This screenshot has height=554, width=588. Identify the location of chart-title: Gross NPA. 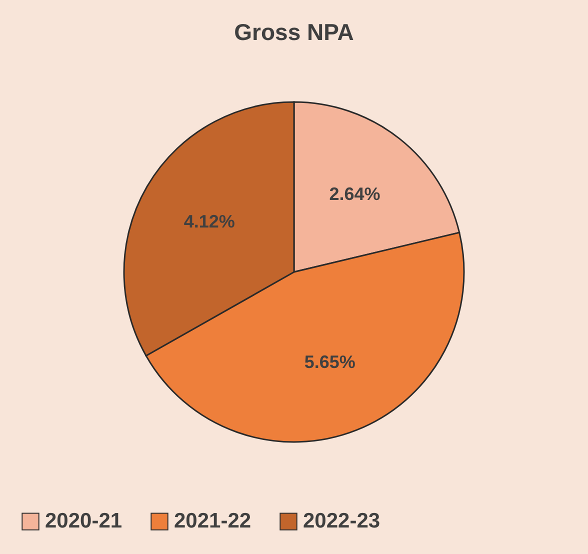
(294, 32).